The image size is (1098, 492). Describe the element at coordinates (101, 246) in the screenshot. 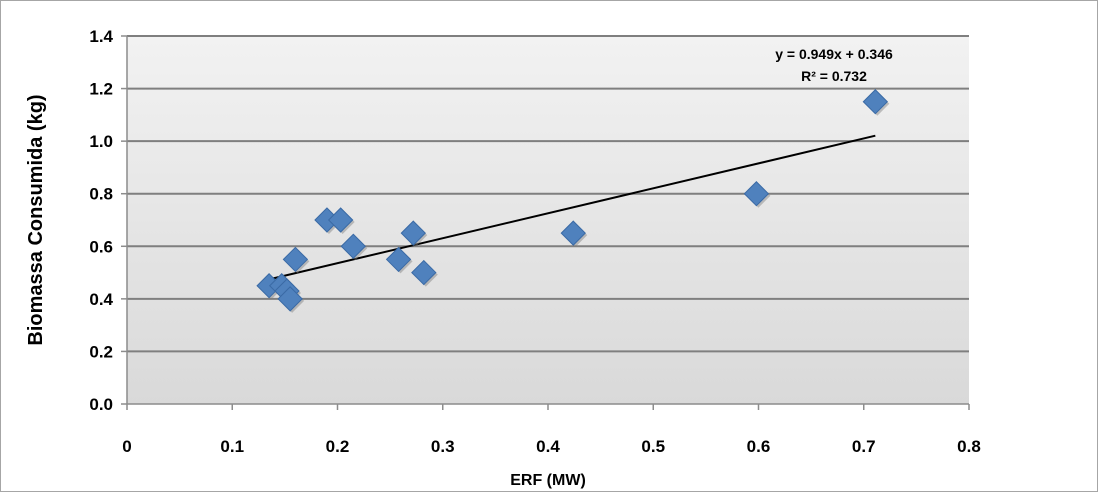

I see `y-tick-label: 0.6` at that location.